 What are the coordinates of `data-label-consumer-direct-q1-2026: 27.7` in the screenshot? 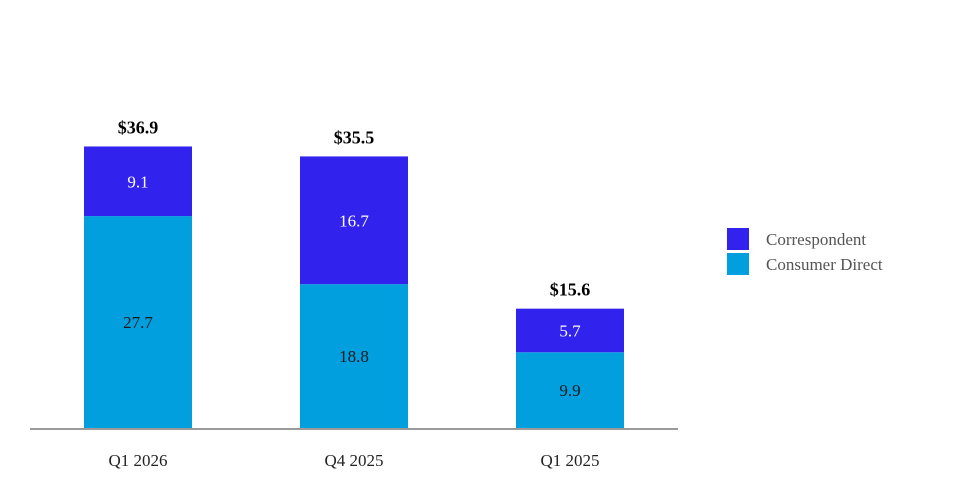 It's located at (138, 322).